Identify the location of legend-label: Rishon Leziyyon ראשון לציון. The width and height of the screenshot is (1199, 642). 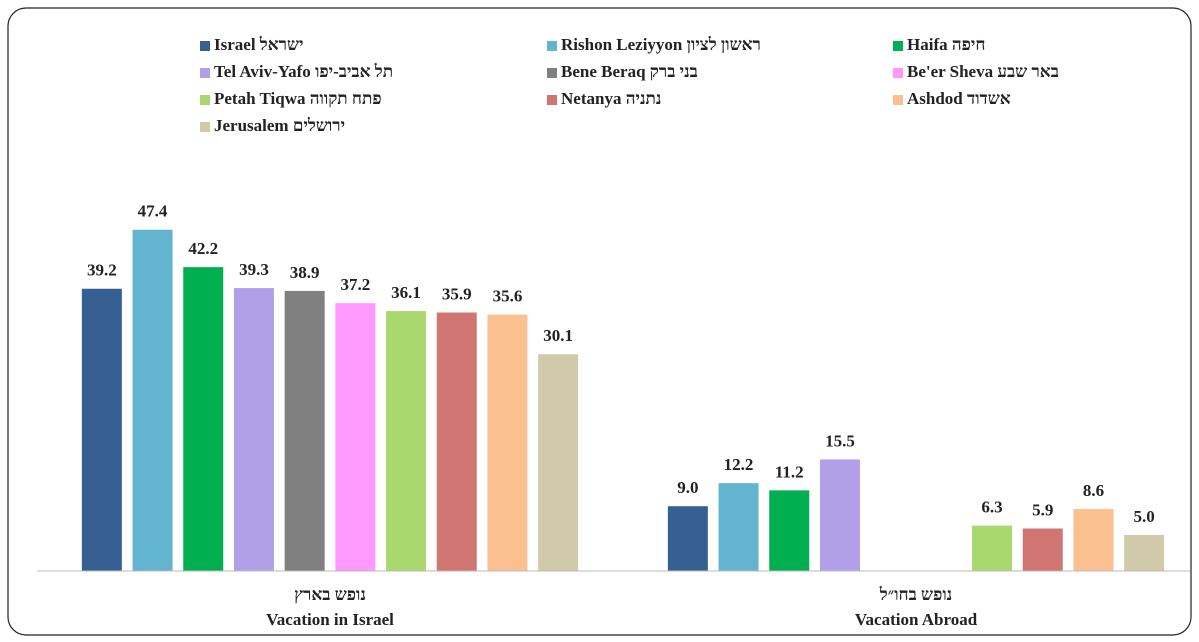
(661, 44).